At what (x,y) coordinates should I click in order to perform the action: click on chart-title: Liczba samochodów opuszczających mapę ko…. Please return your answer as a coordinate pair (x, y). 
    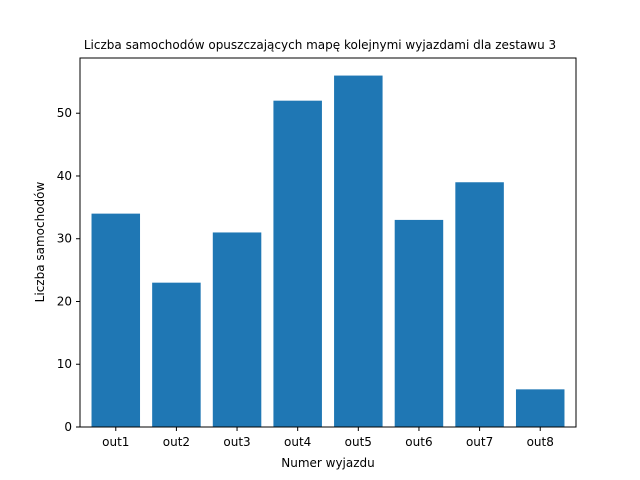
    Looking at the image, I should click on (320, 45).